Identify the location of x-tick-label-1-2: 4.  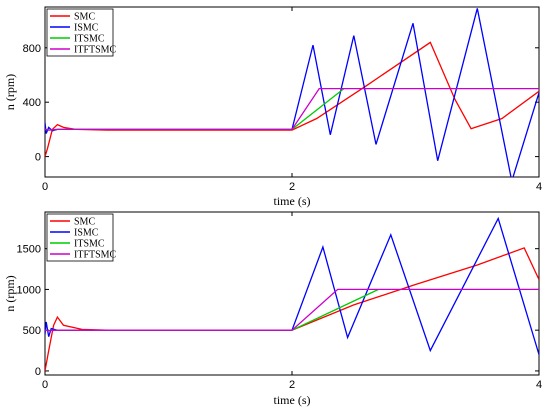
(539, 385).